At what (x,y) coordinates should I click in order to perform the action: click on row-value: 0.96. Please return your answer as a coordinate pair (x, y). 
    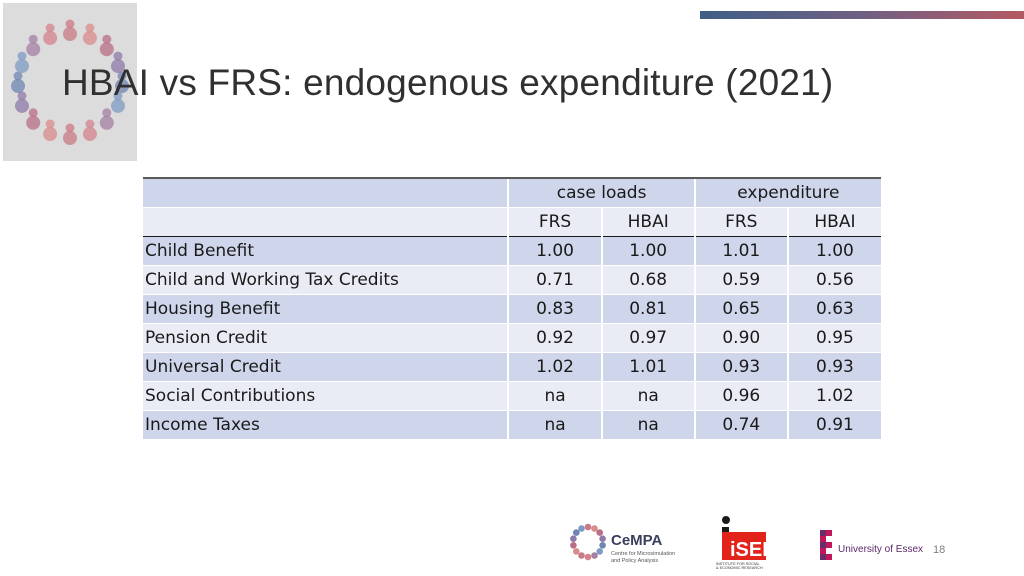
    Looking at the image, I should click on (740, 395).